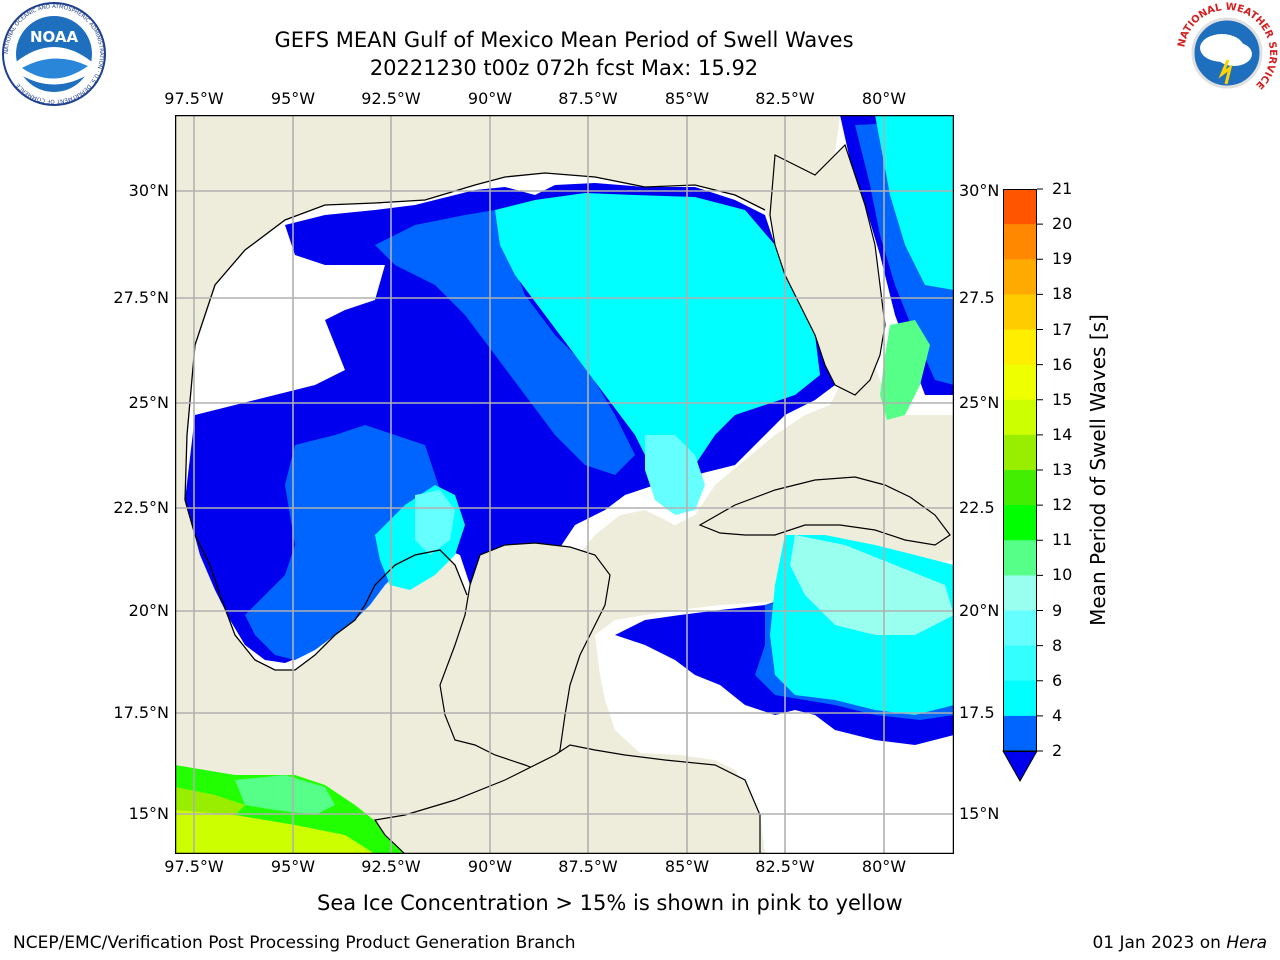  What do you see at coordinates (977, 507) in the screenshot?
I see `lat-label-right: 22.5` at bounding box center [977, 507].